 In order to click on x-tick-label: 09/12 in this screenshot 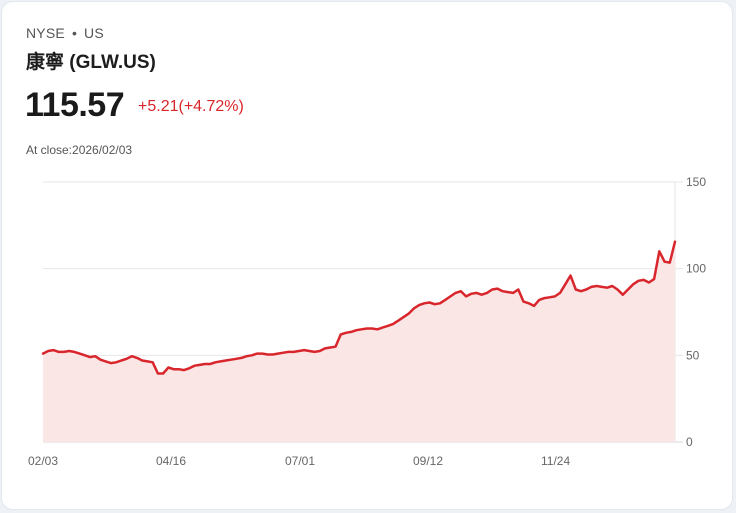, I will do `click(428, 461)`.